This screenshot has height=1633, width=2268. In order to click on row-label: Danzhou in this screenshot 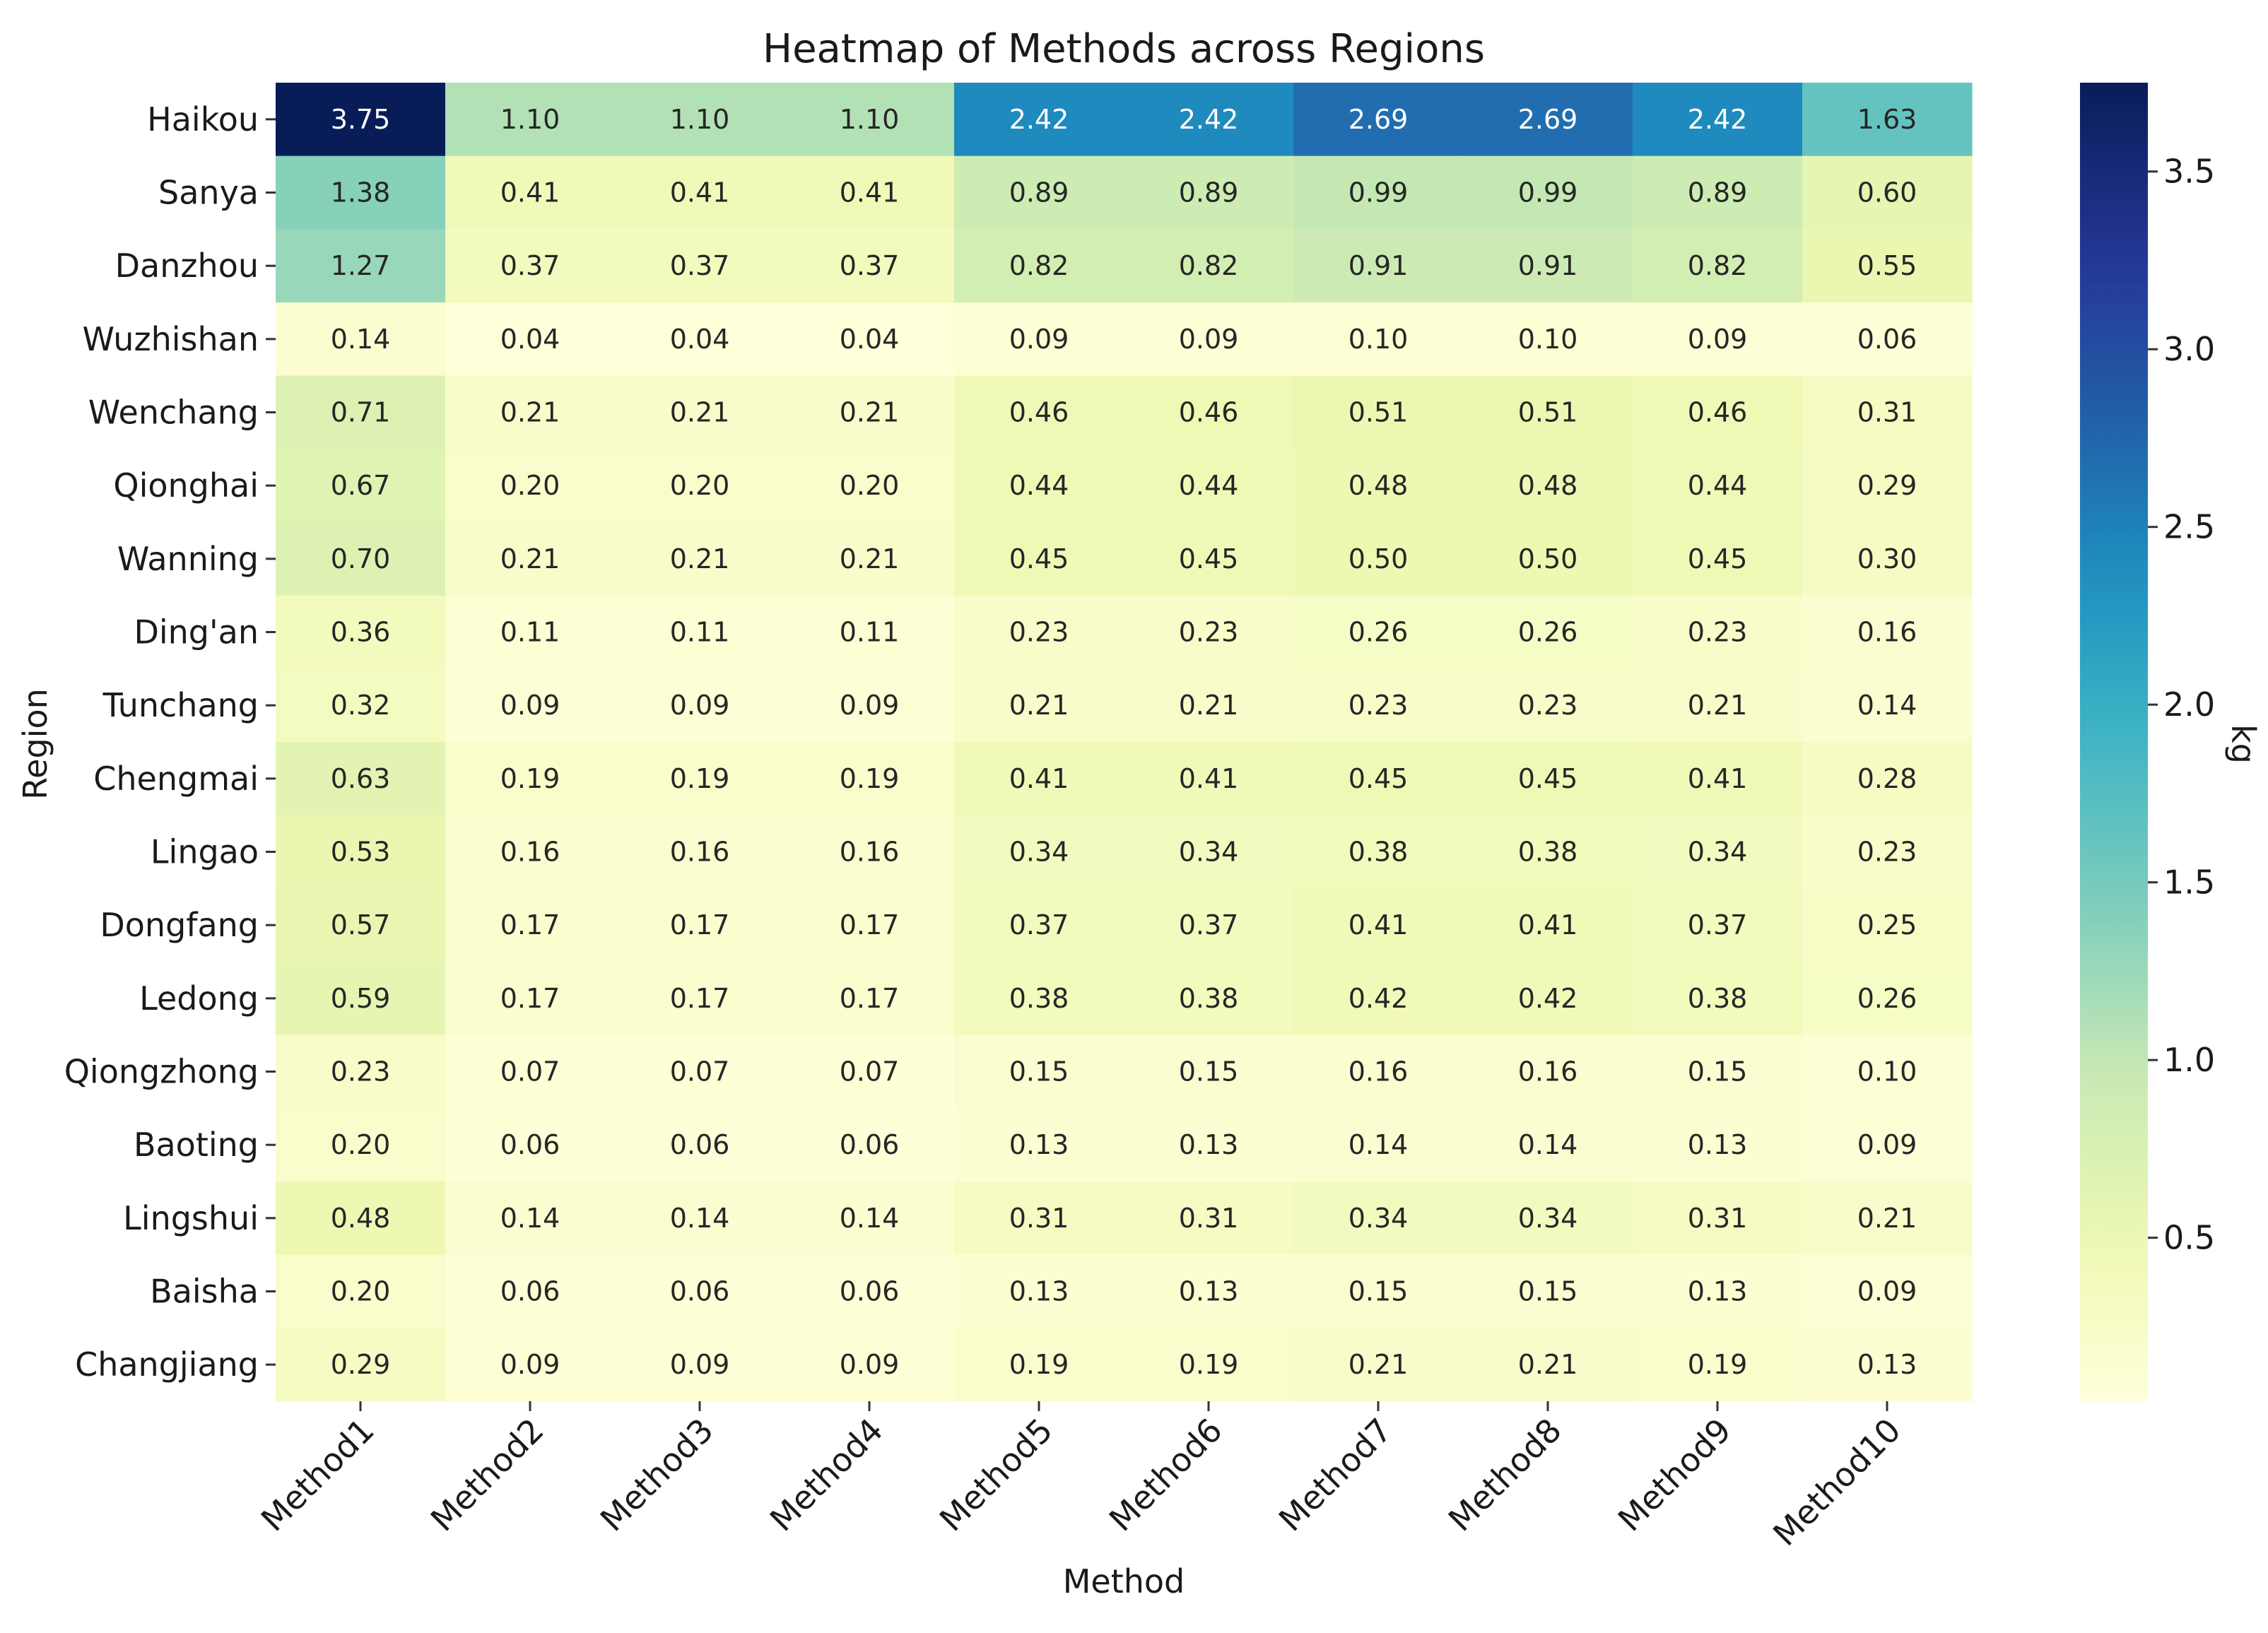, I will do `click(187, 266)`.